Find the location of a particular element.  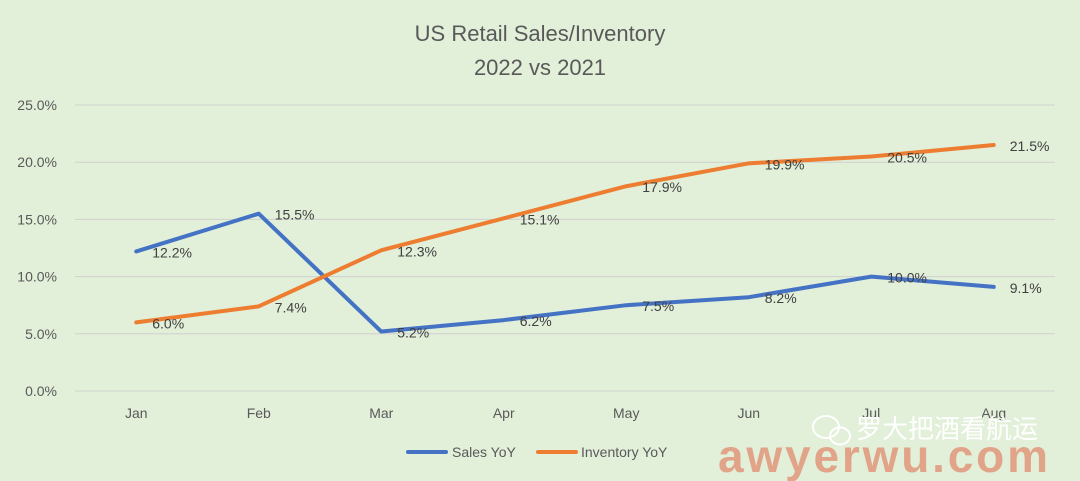

legend-label-sales: Sales YoY is located at coordinates (484, 452).